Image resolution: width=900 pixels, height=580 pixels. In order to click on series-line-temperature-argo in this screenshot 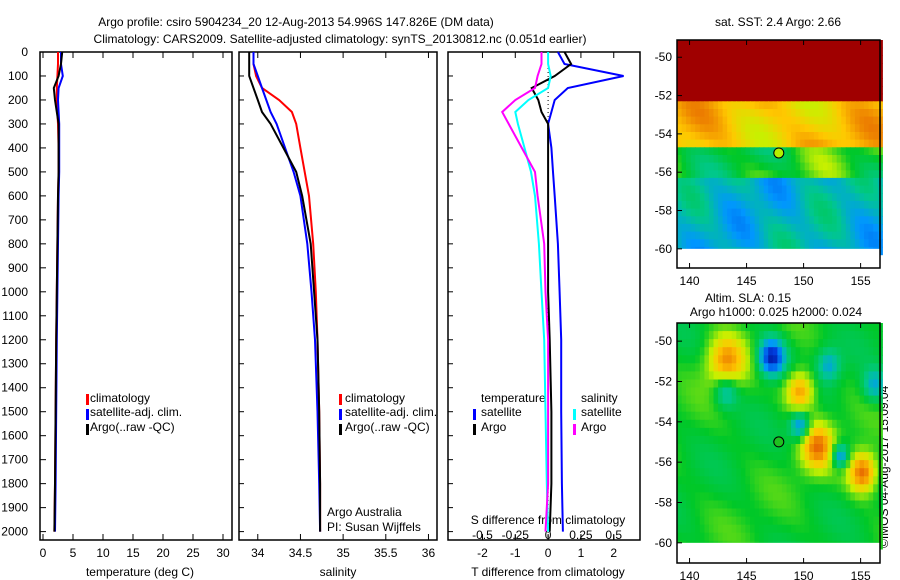, I will do `click(551, 291)`.